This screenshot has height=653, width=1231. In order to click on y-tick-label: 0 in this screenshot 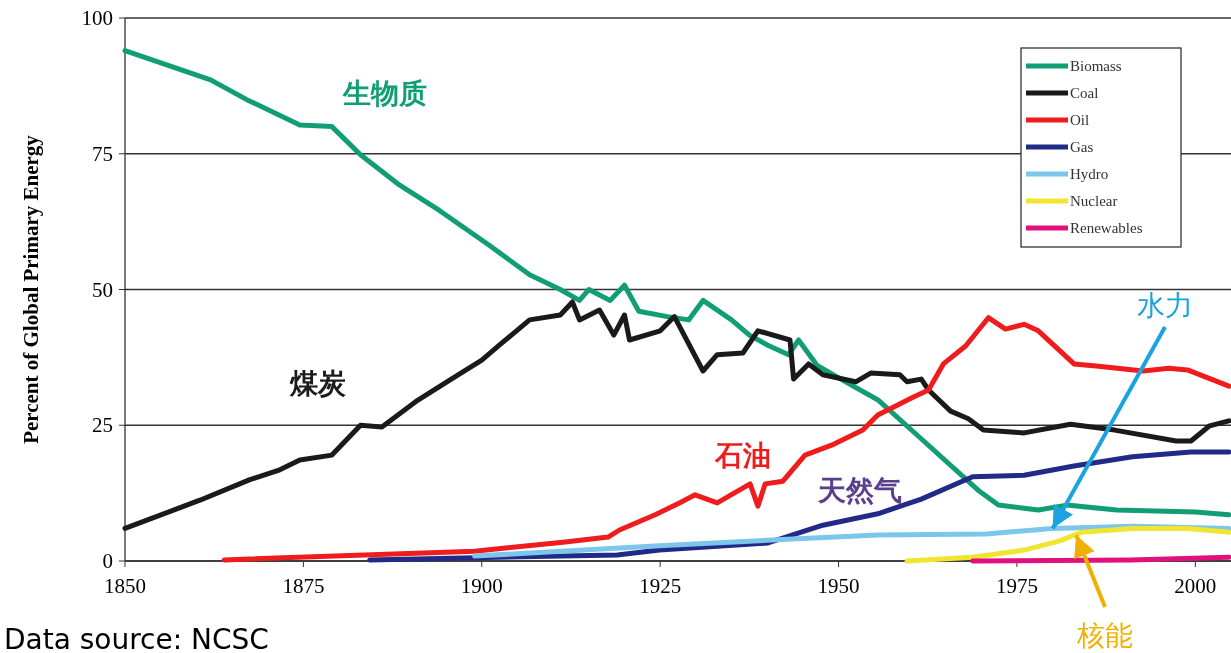, I will do `click(107, 561)`.